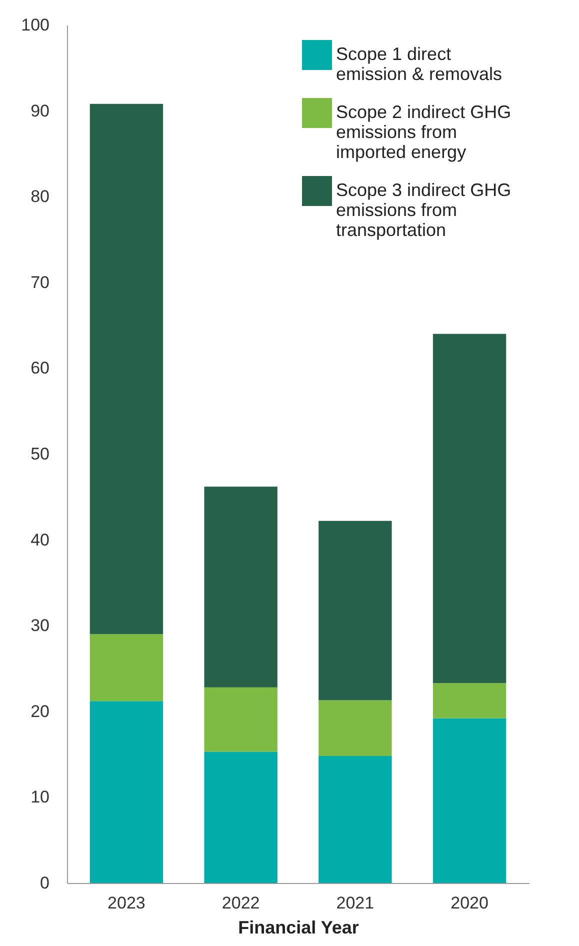  I want to click on y-tick-label: 100, so click(35, 25).